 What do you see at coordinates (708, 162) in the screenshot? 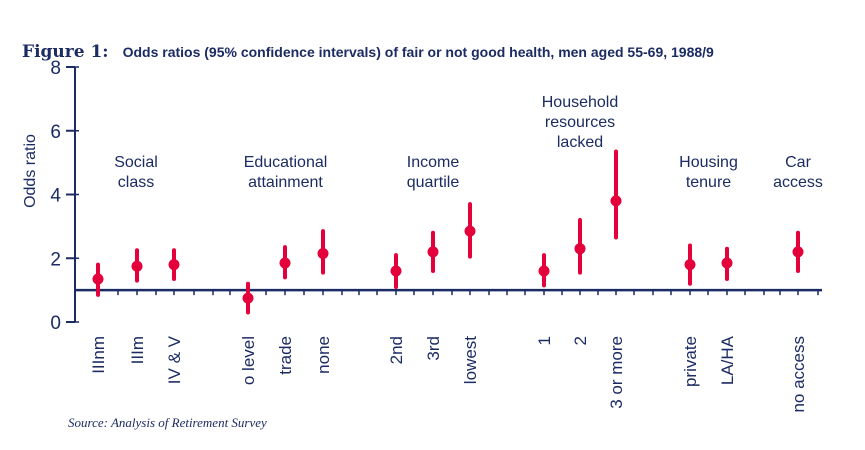
I see `group-label: Housing` at bounding box center [708, 162].